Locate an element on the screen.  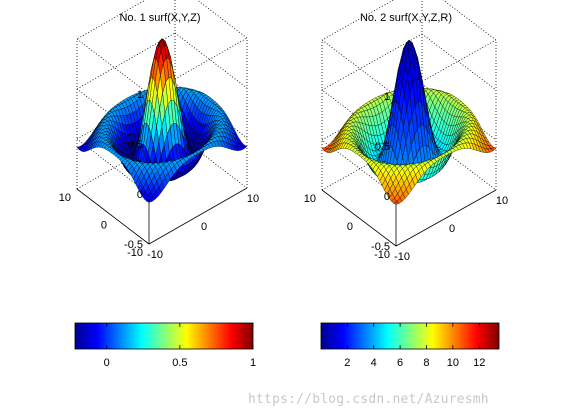
subplot-1-title: No. 1 surf(X,Y,Z) is located at coordinates (159, 18).